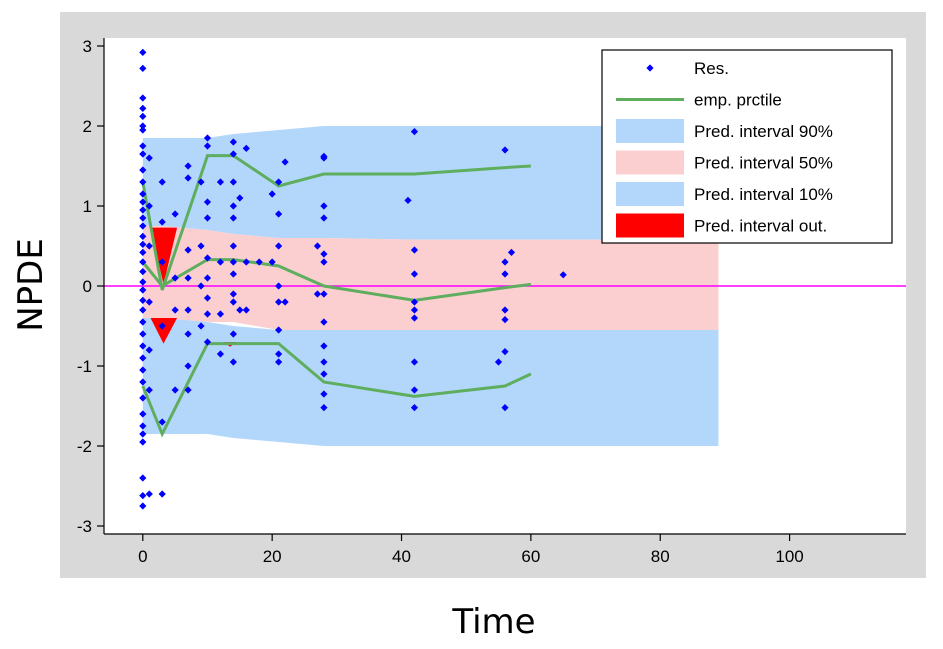 The width and height of the screenshot is (943, 649). I want to click on y-tick-label: -1, so click(84, 366).